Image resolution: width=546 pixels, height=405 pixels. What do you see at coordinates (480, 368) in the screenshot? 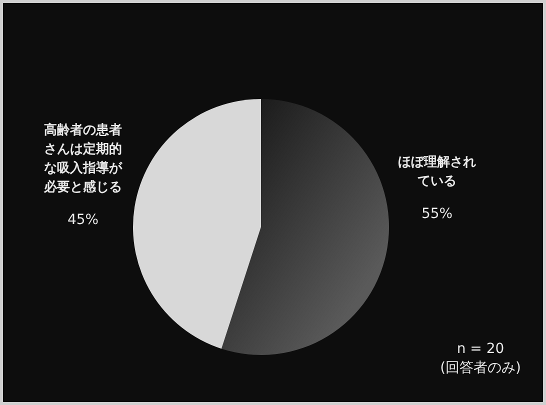
I see `text: (回答者のみ)` at bounding box center [480, 368].